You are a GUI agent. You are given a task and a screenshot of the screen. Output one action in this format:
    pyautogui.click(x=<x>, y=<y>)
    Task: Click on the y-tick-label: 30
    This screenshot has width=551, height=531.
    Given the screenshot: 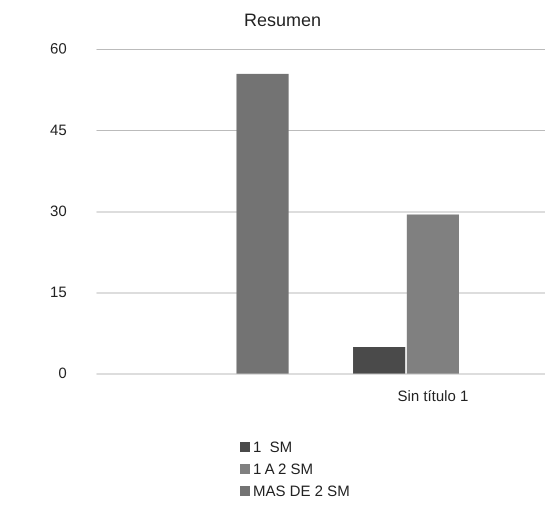 What is the action you would take?
    pyautogui.click(x=58, y=211)
    